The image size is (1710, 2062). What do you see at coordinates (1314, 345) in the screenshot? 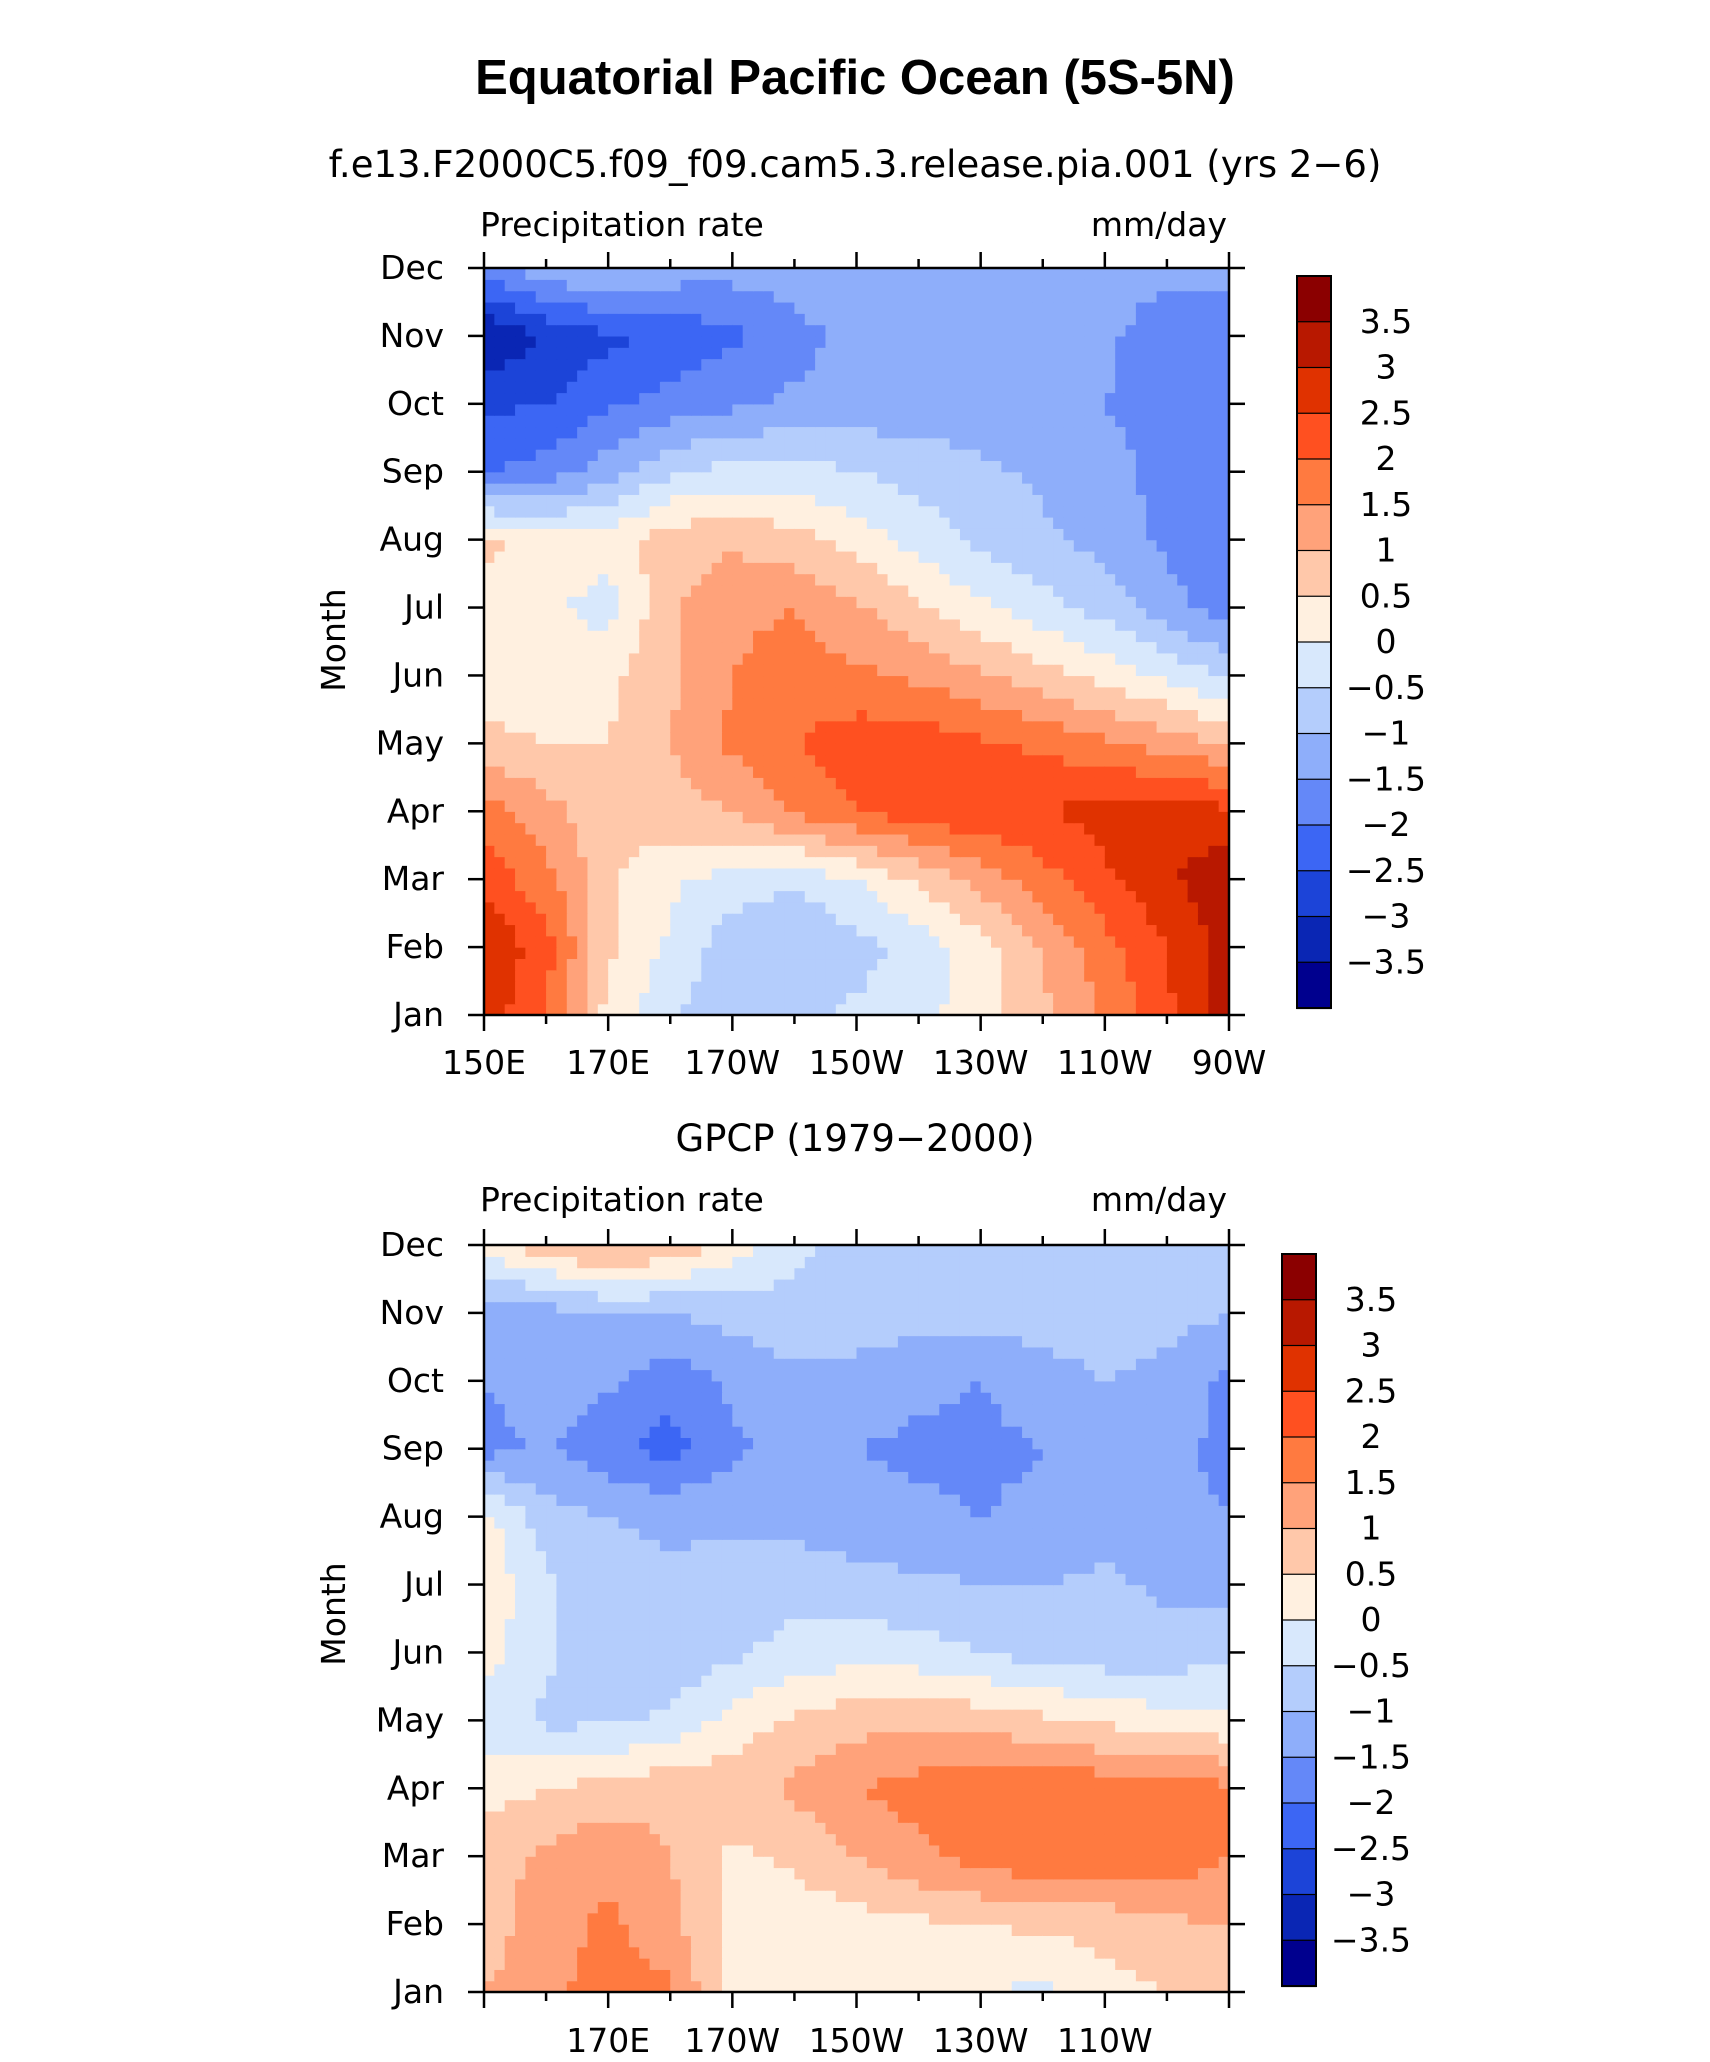
I see `colorbar-swatch` at bounding box center [1314, 345].